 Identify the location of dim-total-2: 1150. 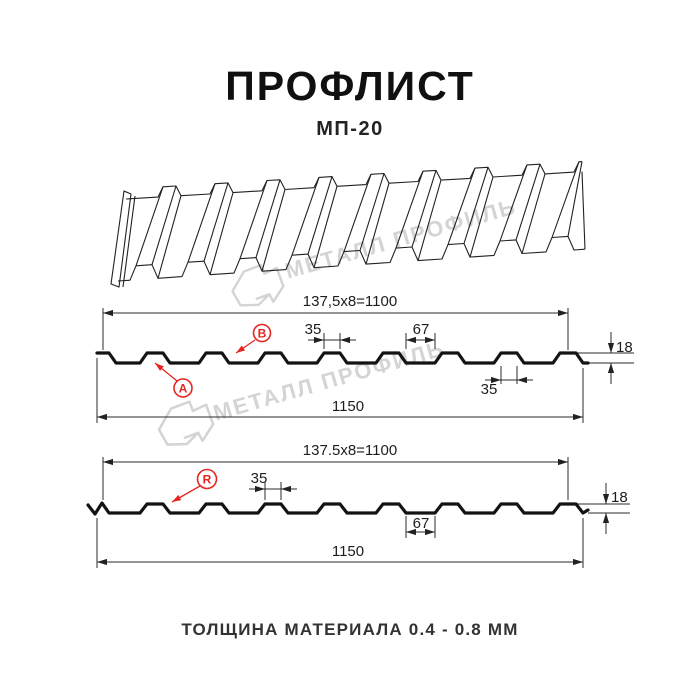
(340, 543).